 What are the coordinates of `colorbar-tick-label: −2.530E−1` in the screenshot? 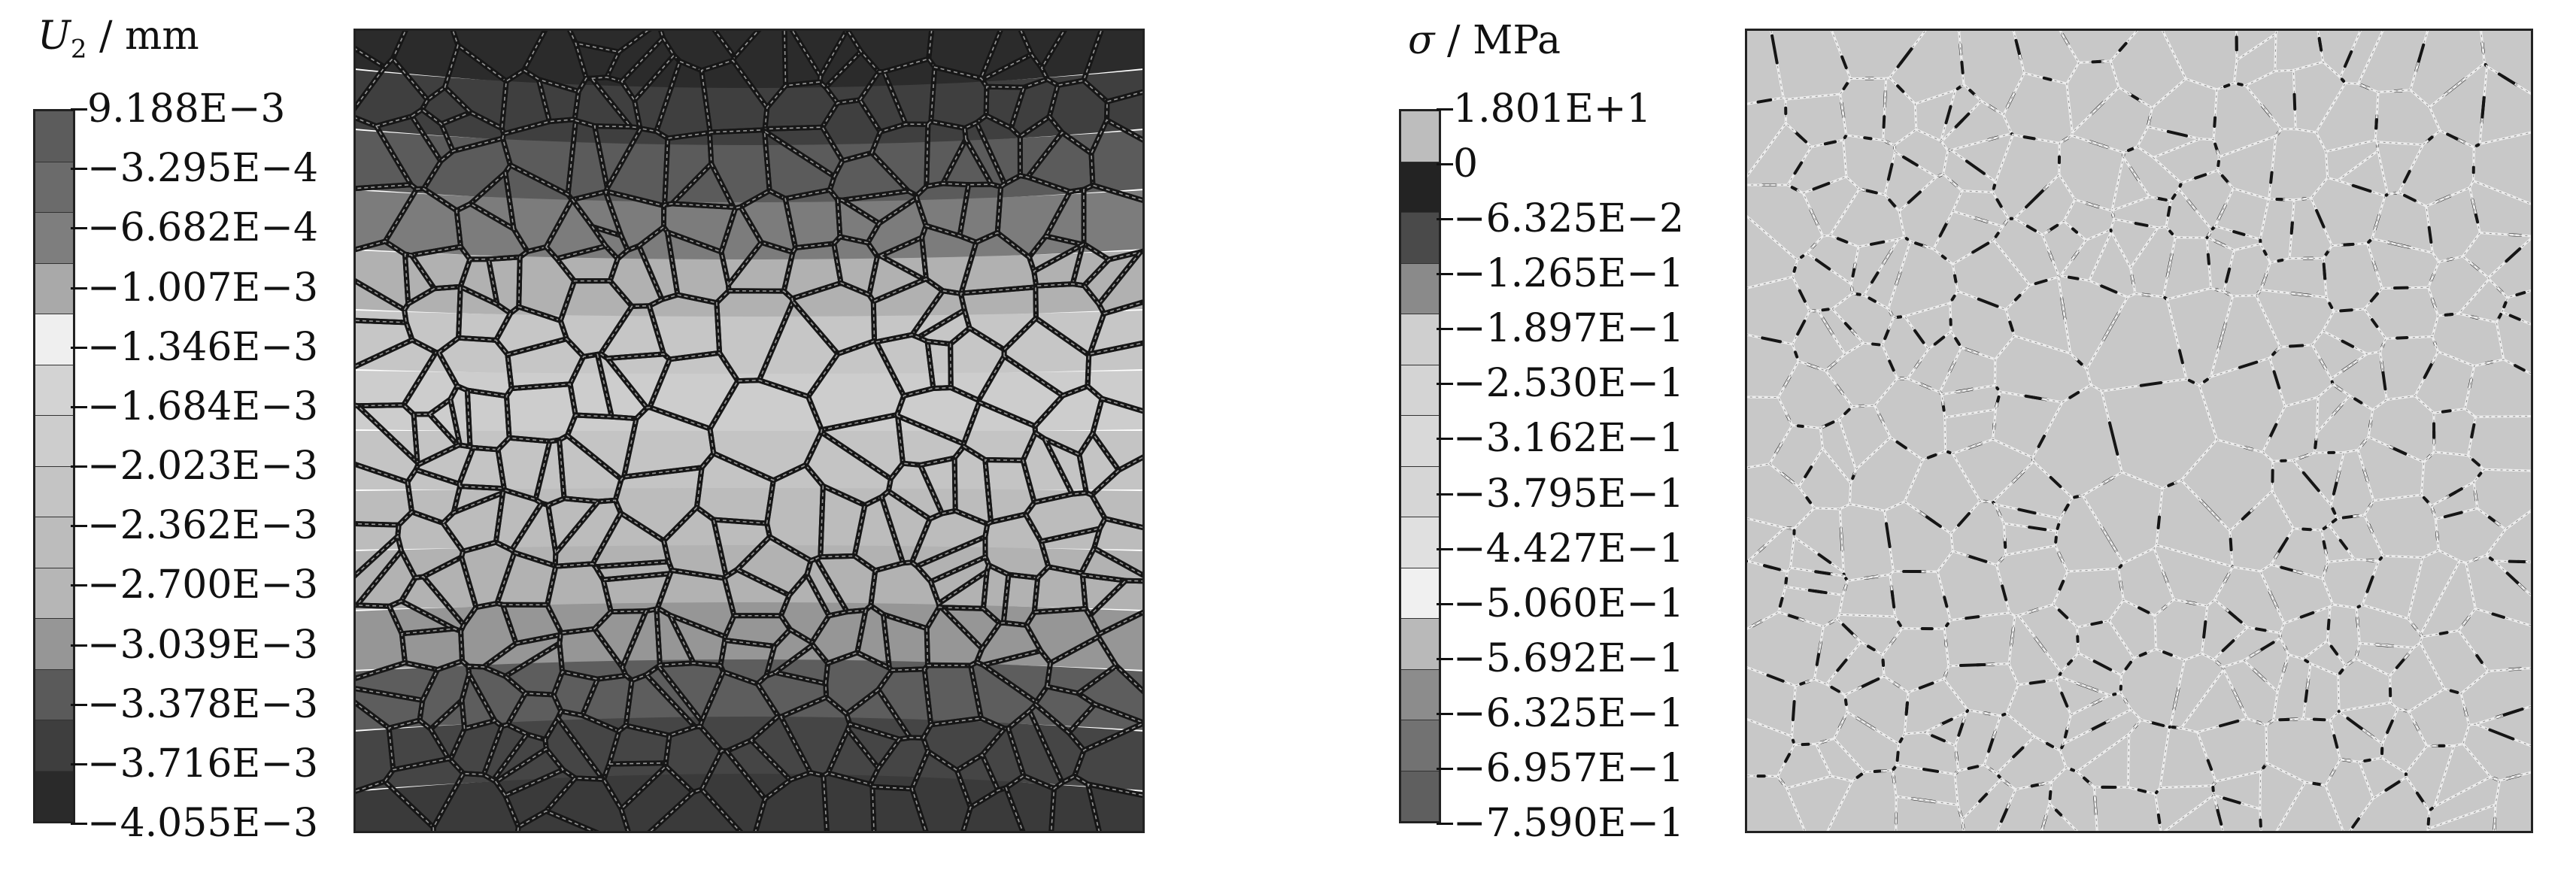 It's located at (1569, 384).